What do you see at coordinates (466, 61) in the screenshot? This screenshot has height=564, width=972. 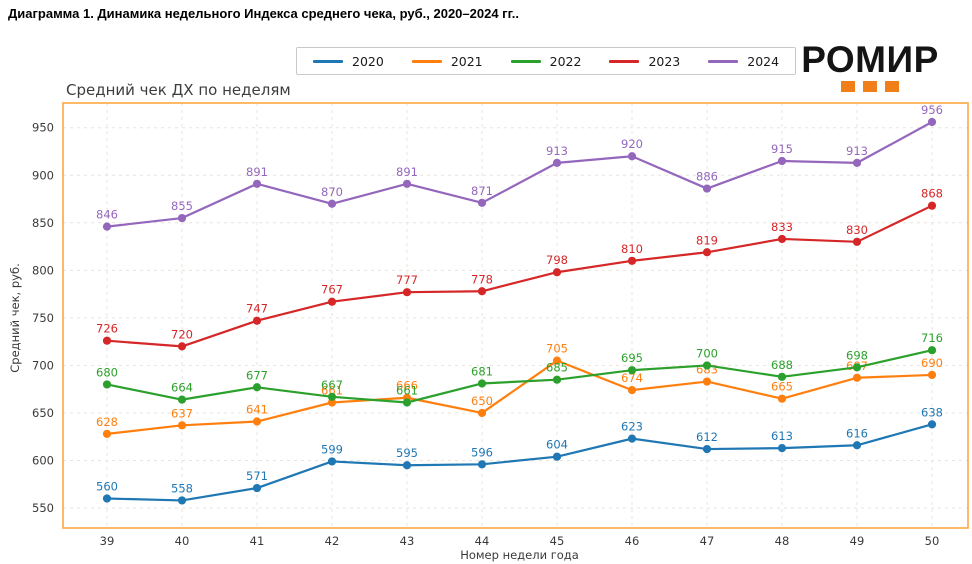 I see `legend-label: 2021` at bounding box center [466, 61].